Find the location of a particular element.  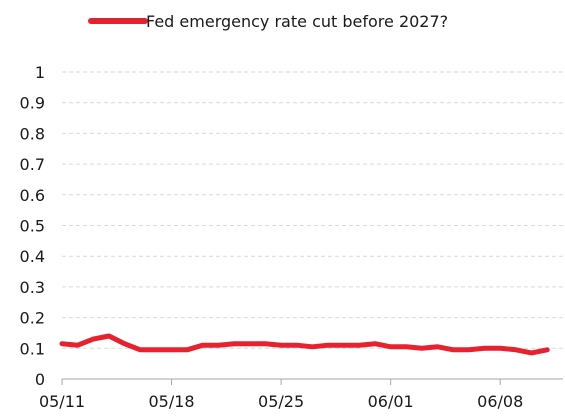

plot-area is located at coordinates (304, 344).